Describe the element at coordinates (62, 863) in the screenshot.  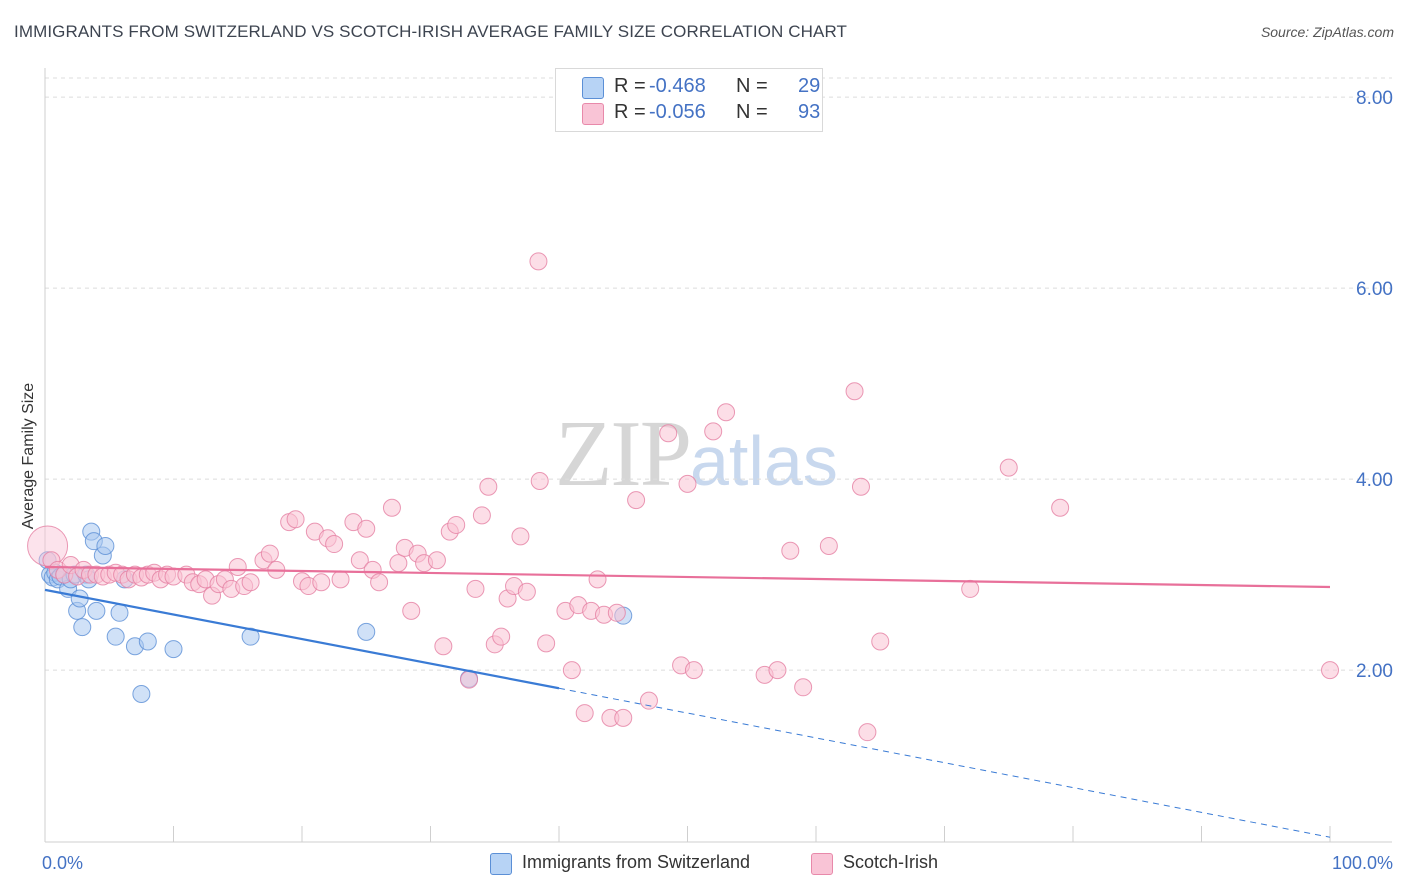
I see `x-tick-label-min: 0.0%` at that location.